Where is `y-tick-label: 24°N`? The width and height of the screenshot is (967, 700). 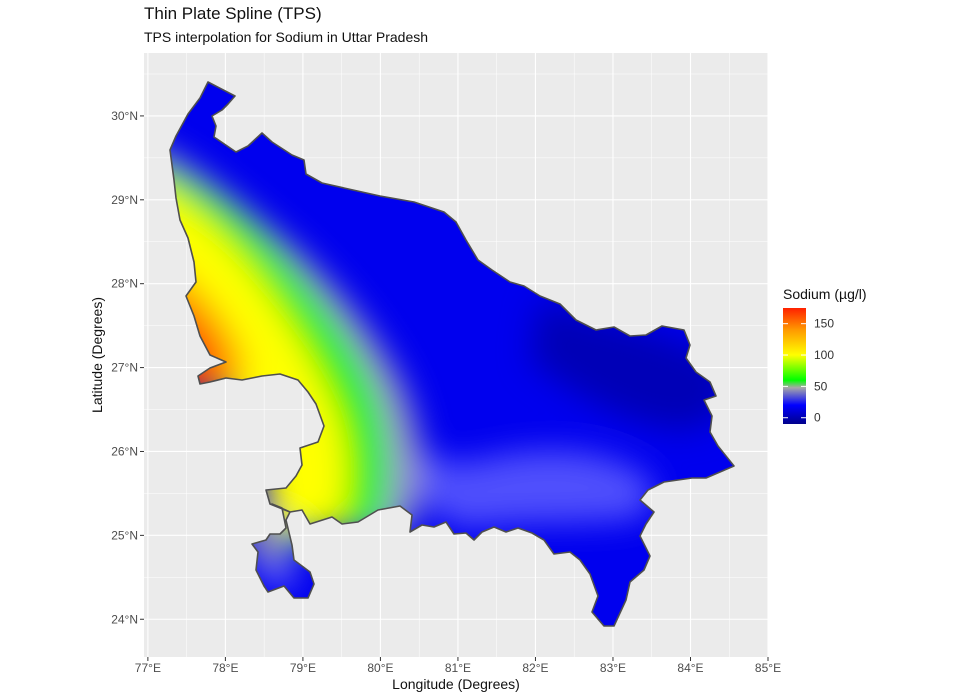
y-tick-label: 24°N is located at coordinates (124, 619).